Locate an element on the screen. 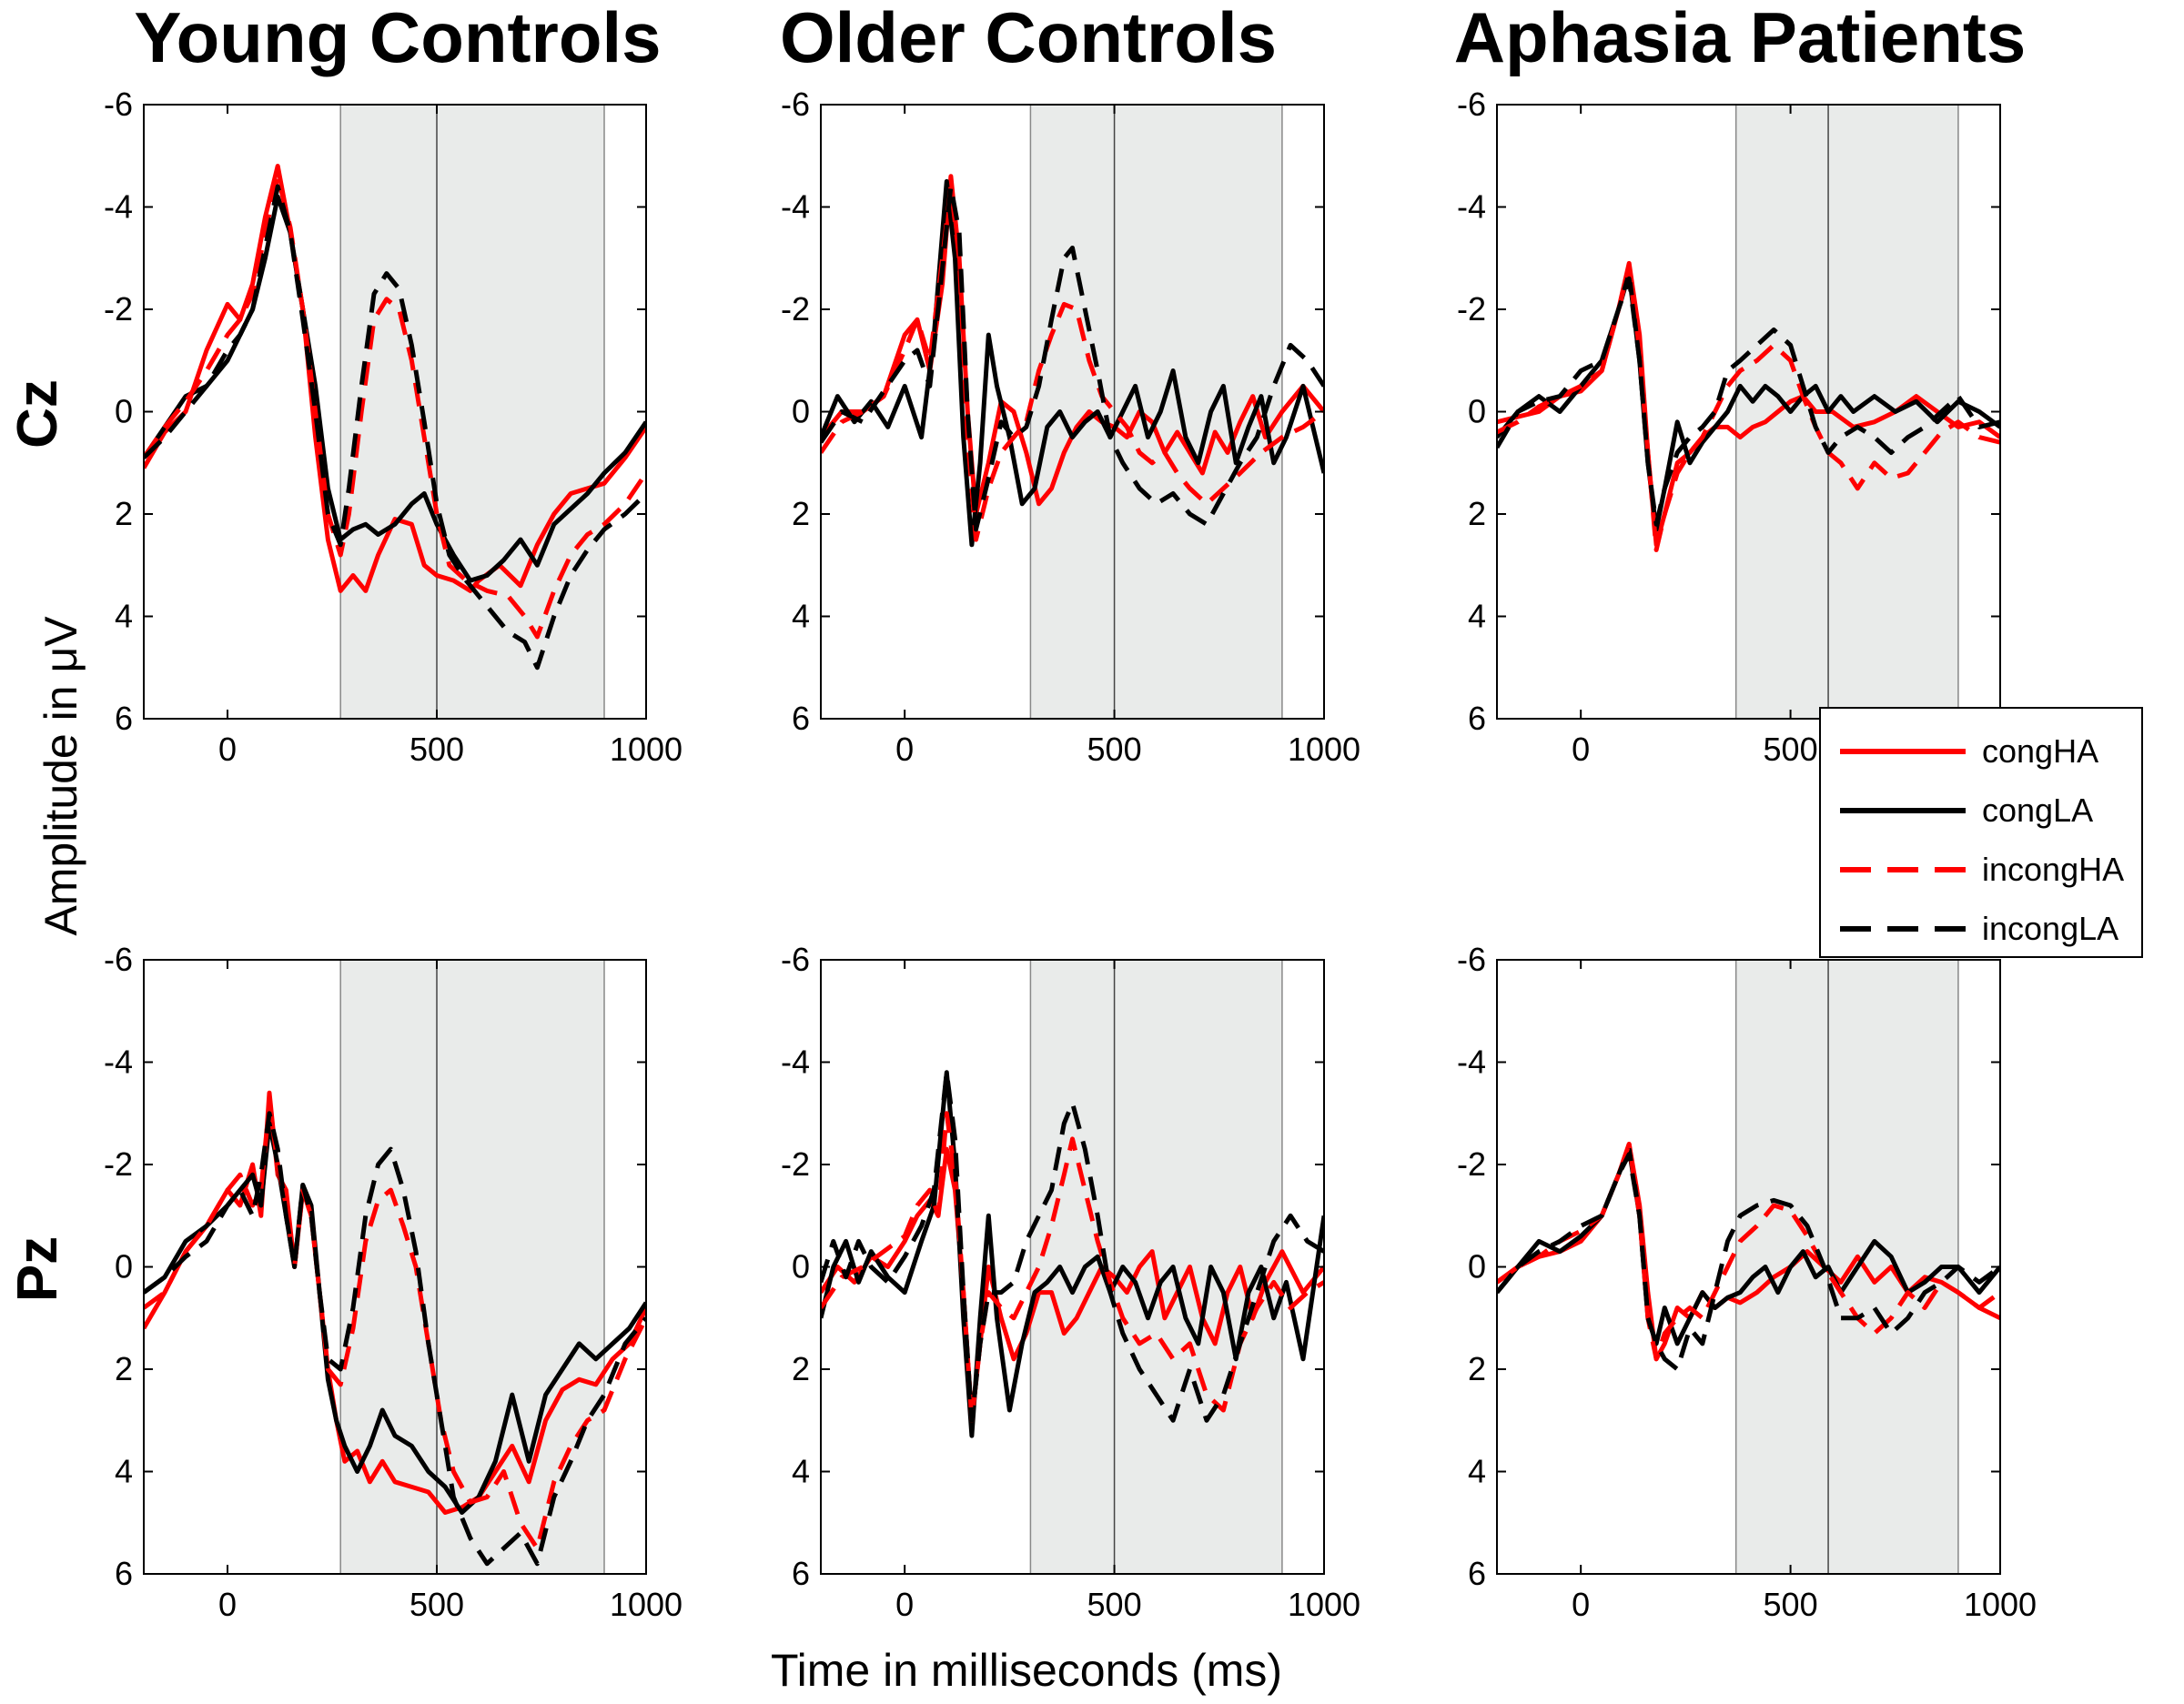 This screenshot has height=1704, width=2184. panel-older-controls-cz: -6 -4 -2 0 2 4 6 0 500 1000 is located at coordinates (1070, 427).